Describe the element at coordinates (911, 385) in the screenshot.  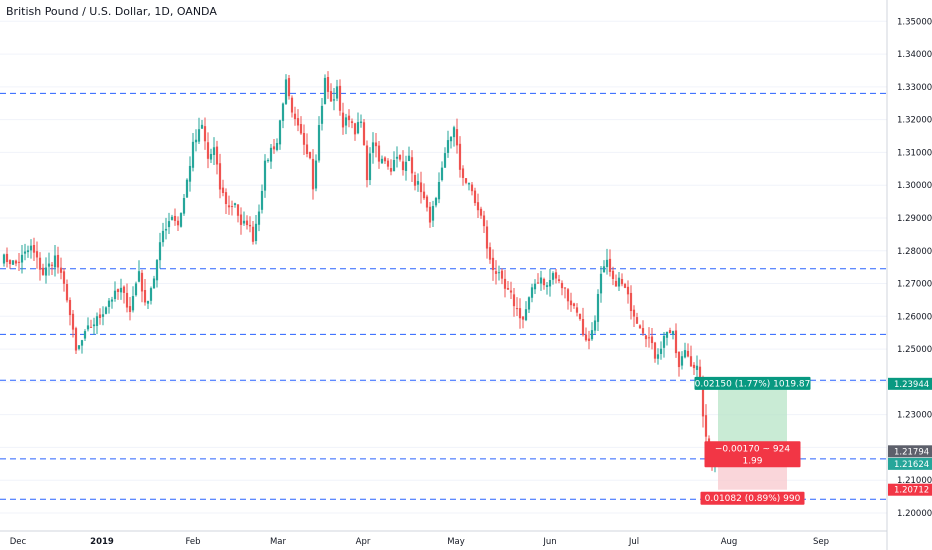
I see `price-tag-text: 1.23944` at that location.